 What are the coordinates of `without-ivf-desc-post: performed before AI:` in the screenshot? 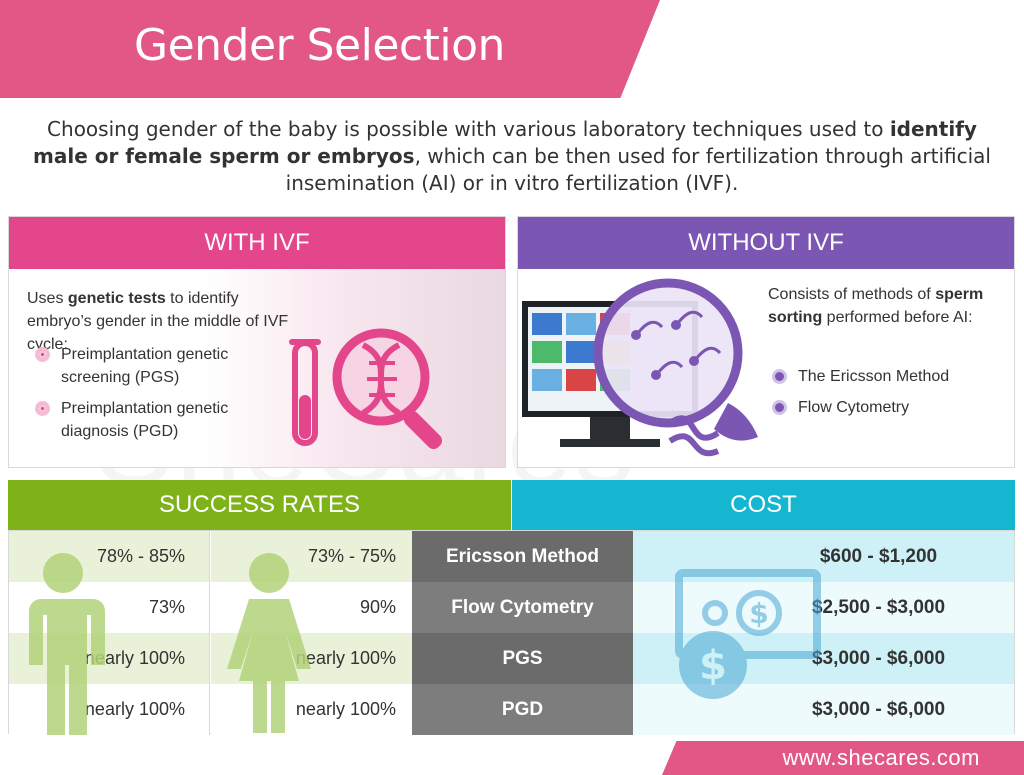 It's located at (897, 317).